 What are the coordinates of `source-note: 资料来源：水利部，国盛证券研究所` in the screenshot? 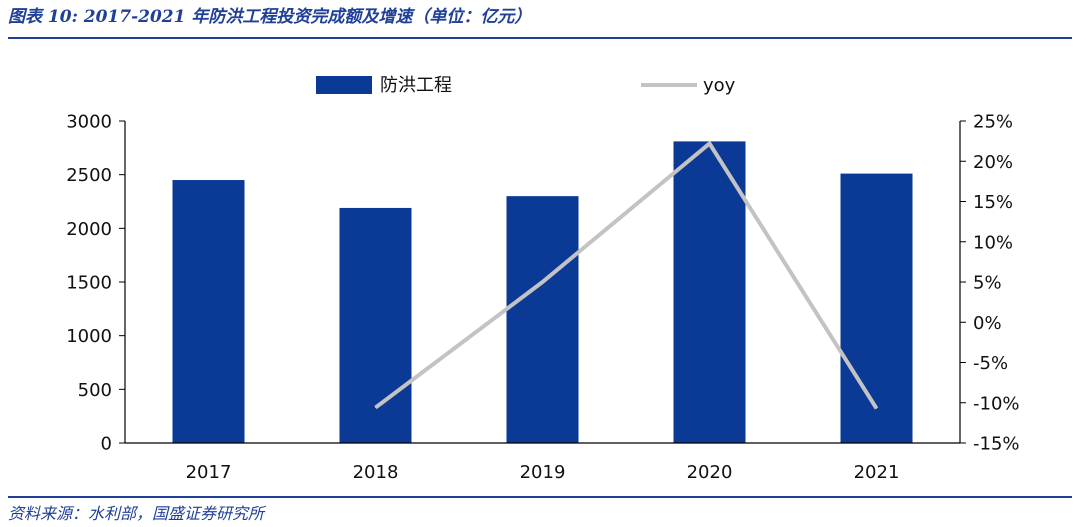 It's located at (136, 513).